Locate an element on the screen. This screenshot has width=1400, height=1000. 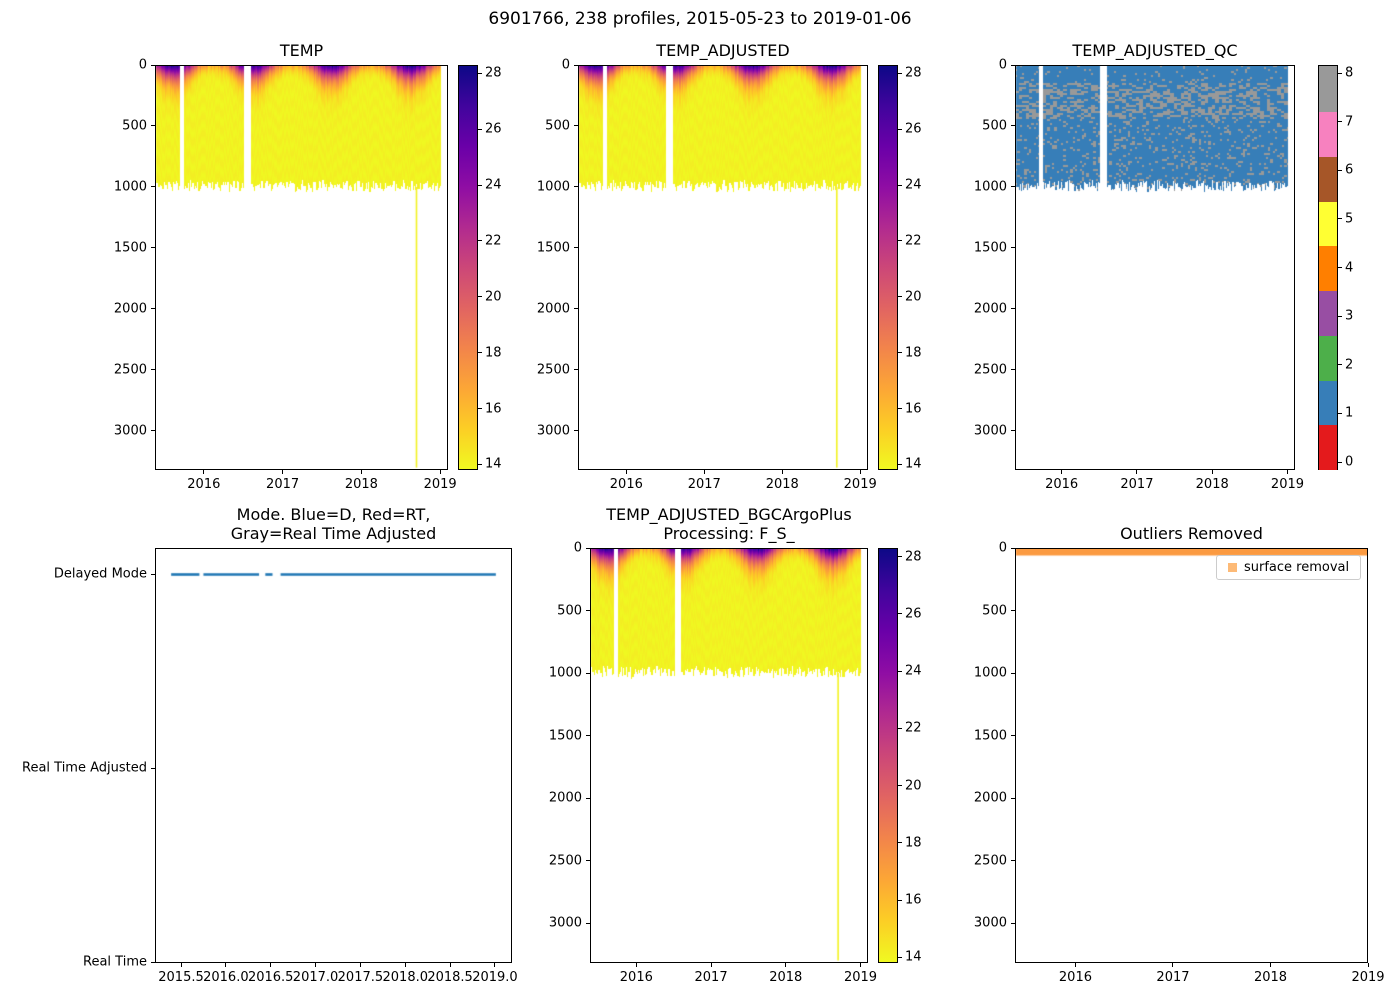
x-tick-label: 2016.0 is located at coordinates (226, 977).